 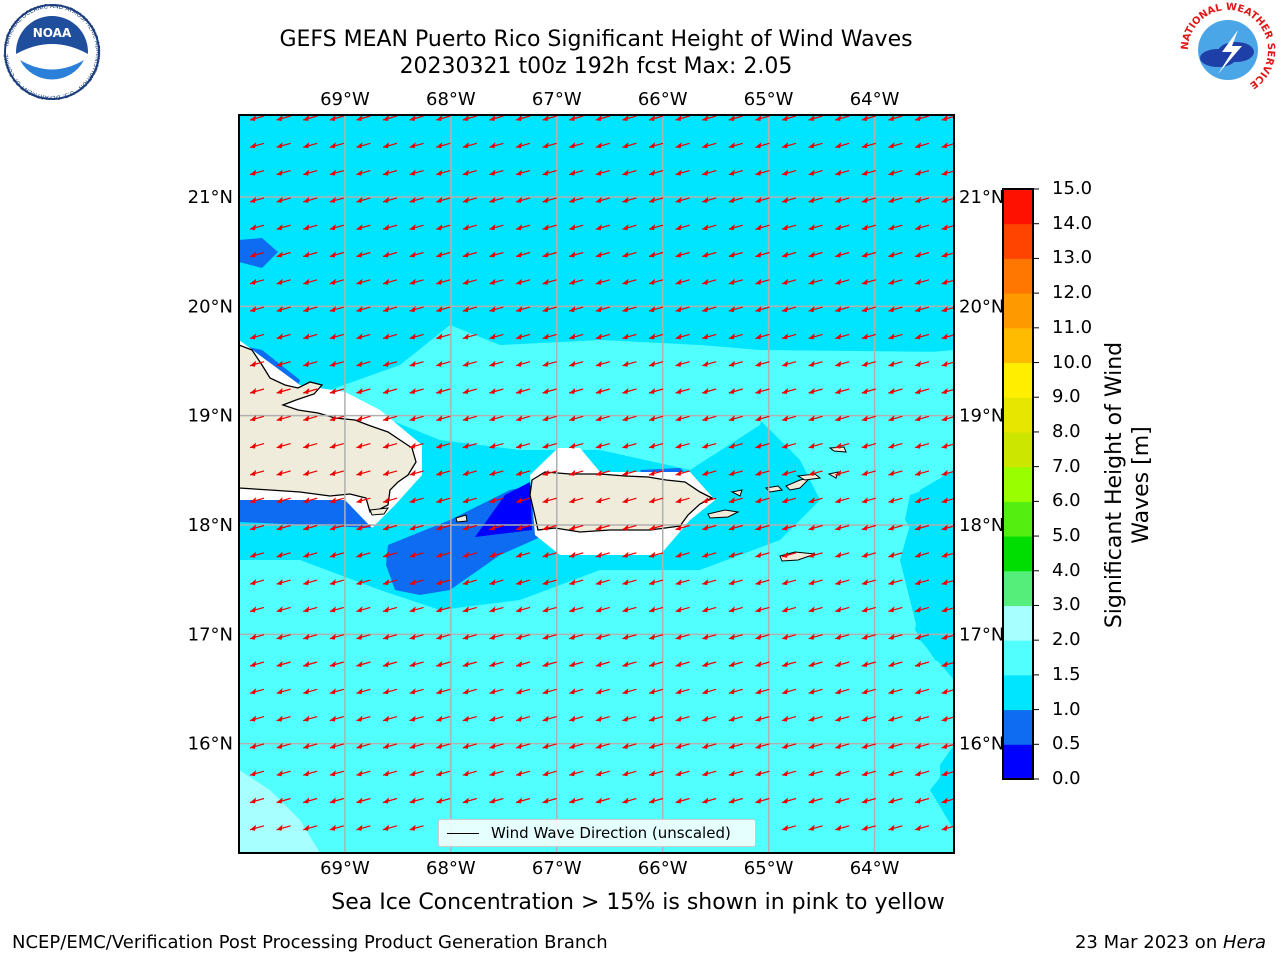 I want to click on nws-logo: NATIONAL WEATHER SERVICE, so click(x=1228, y=49).